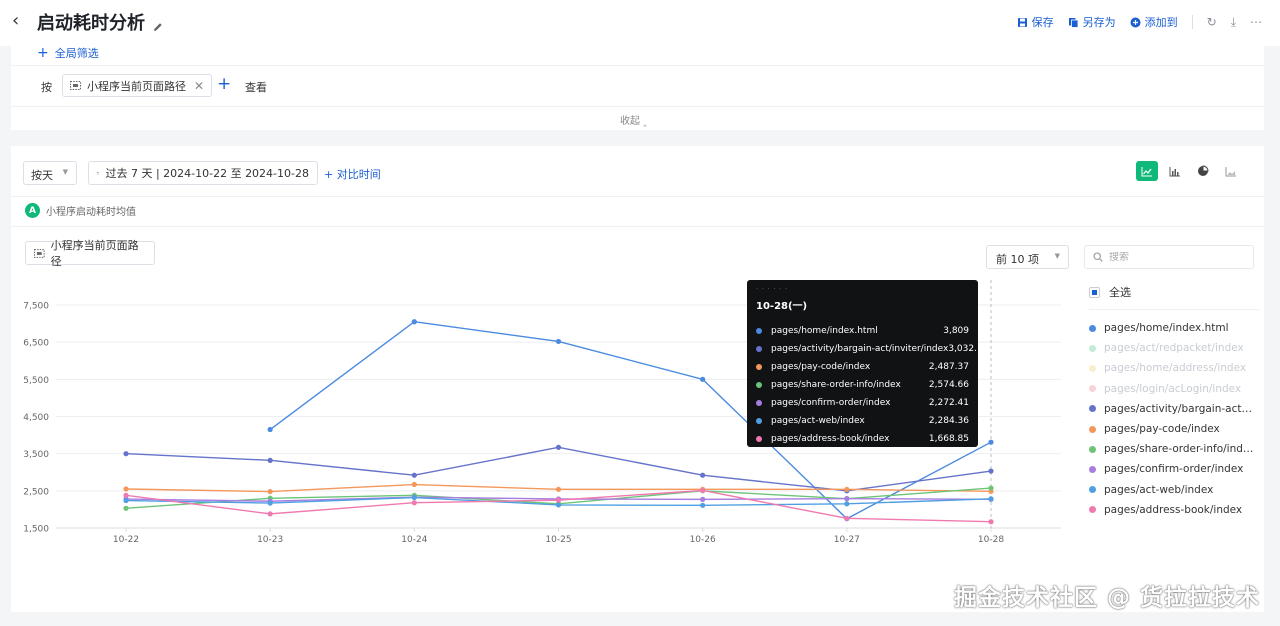  Describe the element at coordinates (198, 85) in the screenshot. I see `close-icon: ✕` at that location.